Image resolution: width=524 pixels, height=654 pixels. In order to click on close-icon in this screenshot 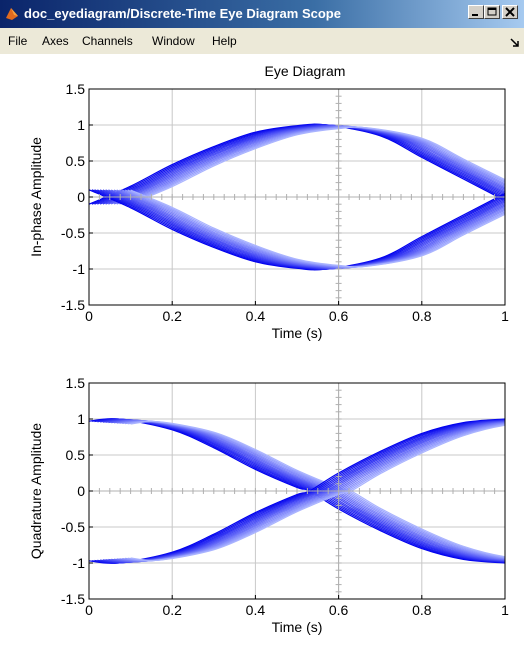, I will do `click(510, 12)`.